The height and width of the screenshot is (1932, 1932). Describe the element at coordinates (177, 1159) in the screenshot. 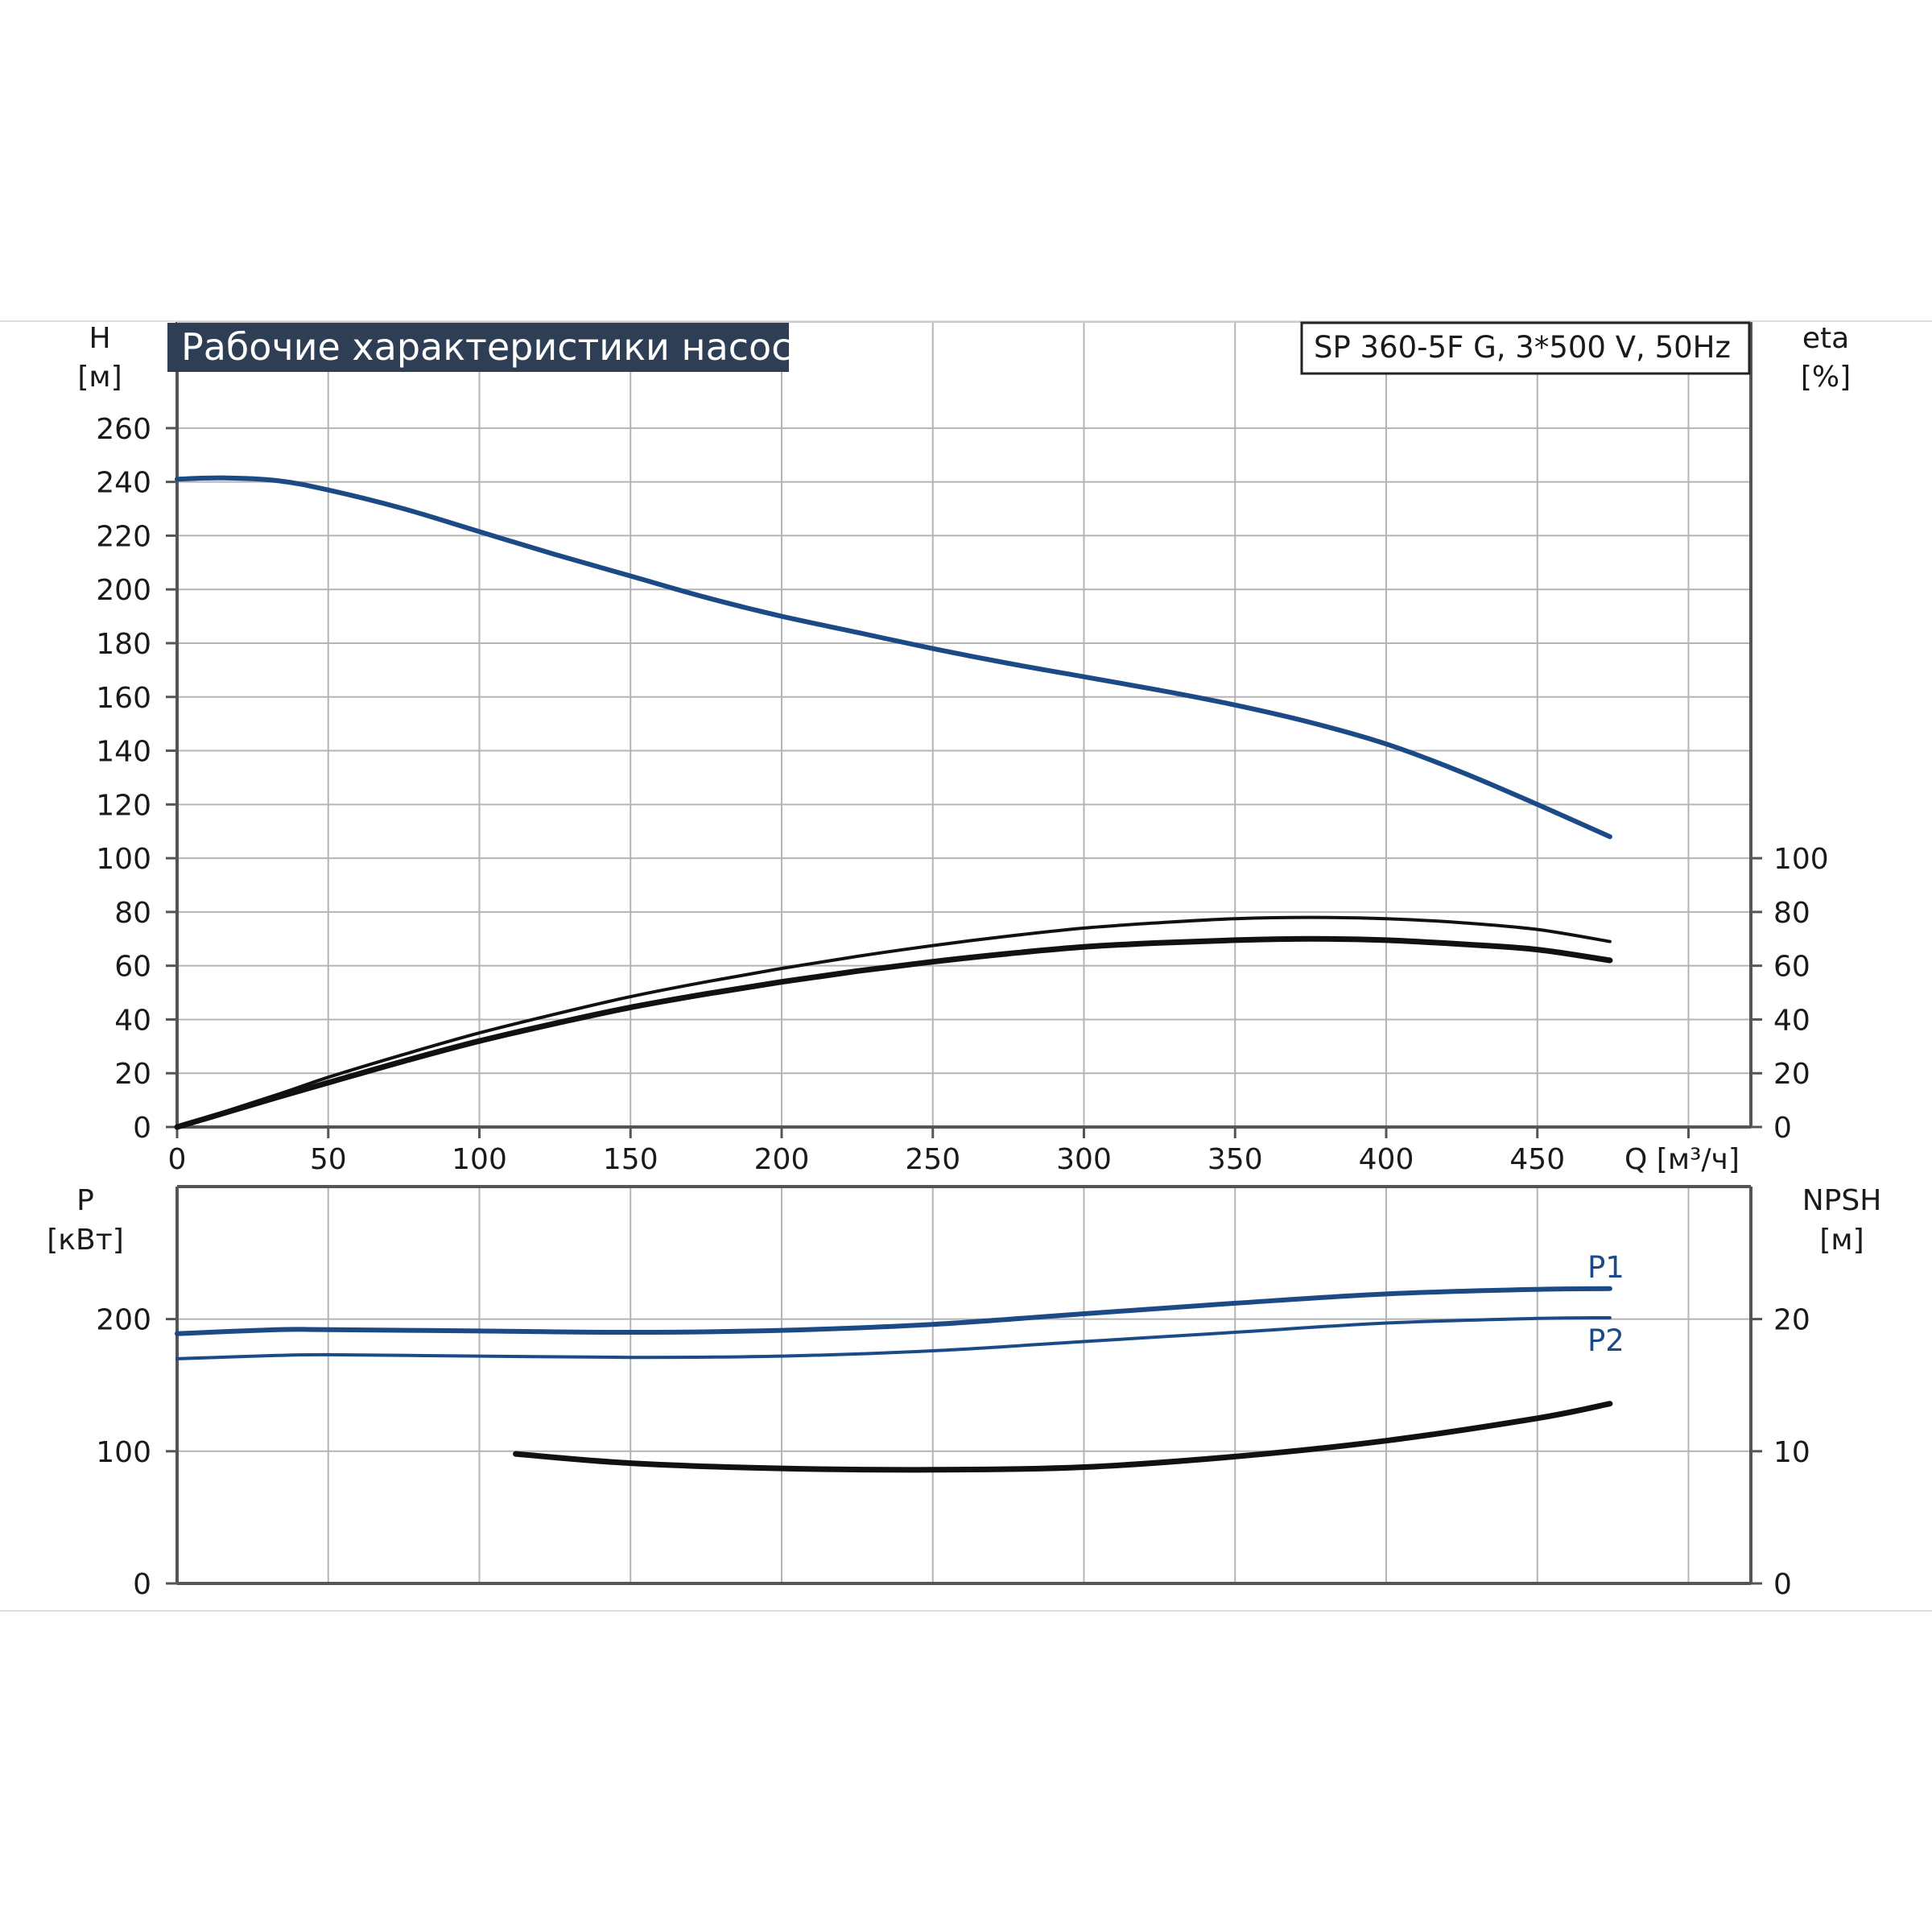

I see `x-tick-label: 0` at that location.